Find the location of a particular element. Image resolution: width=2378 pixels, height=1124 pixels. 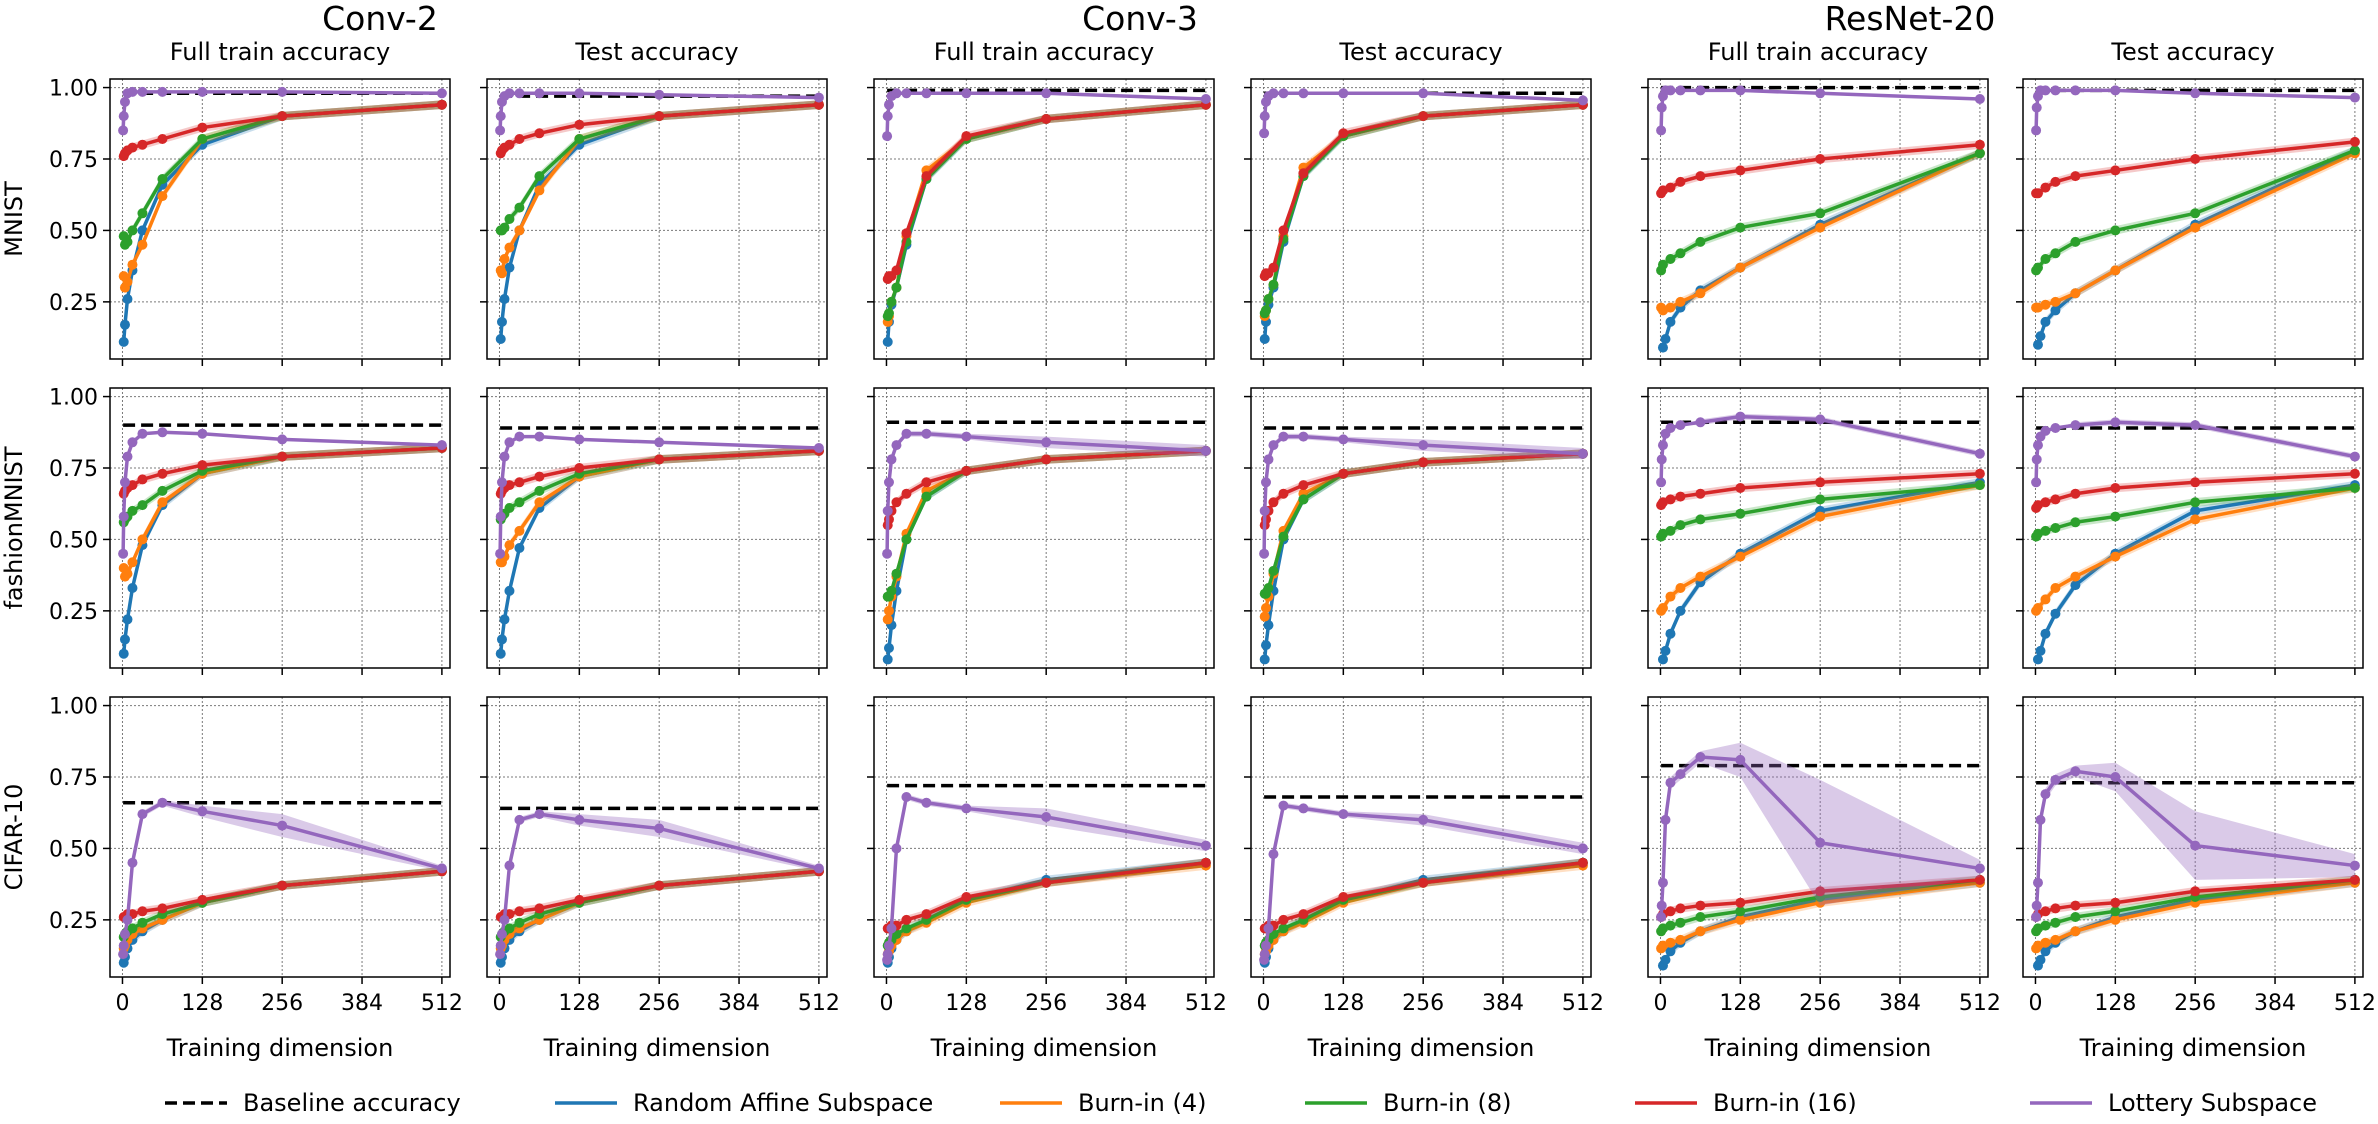

panel-r0-c3 is located at coordinates (1418, 222).